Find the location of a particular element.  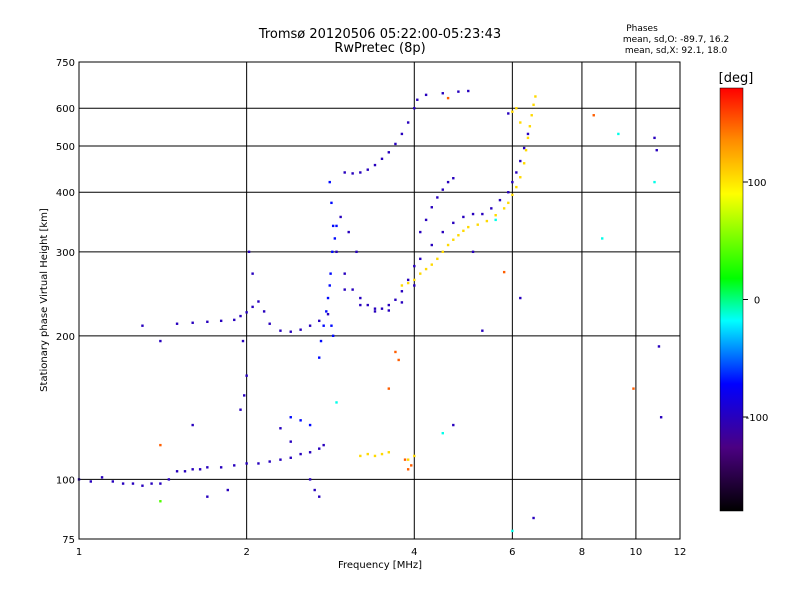

colorbar-tick-label: -100 is located at coordinates (757, 418).